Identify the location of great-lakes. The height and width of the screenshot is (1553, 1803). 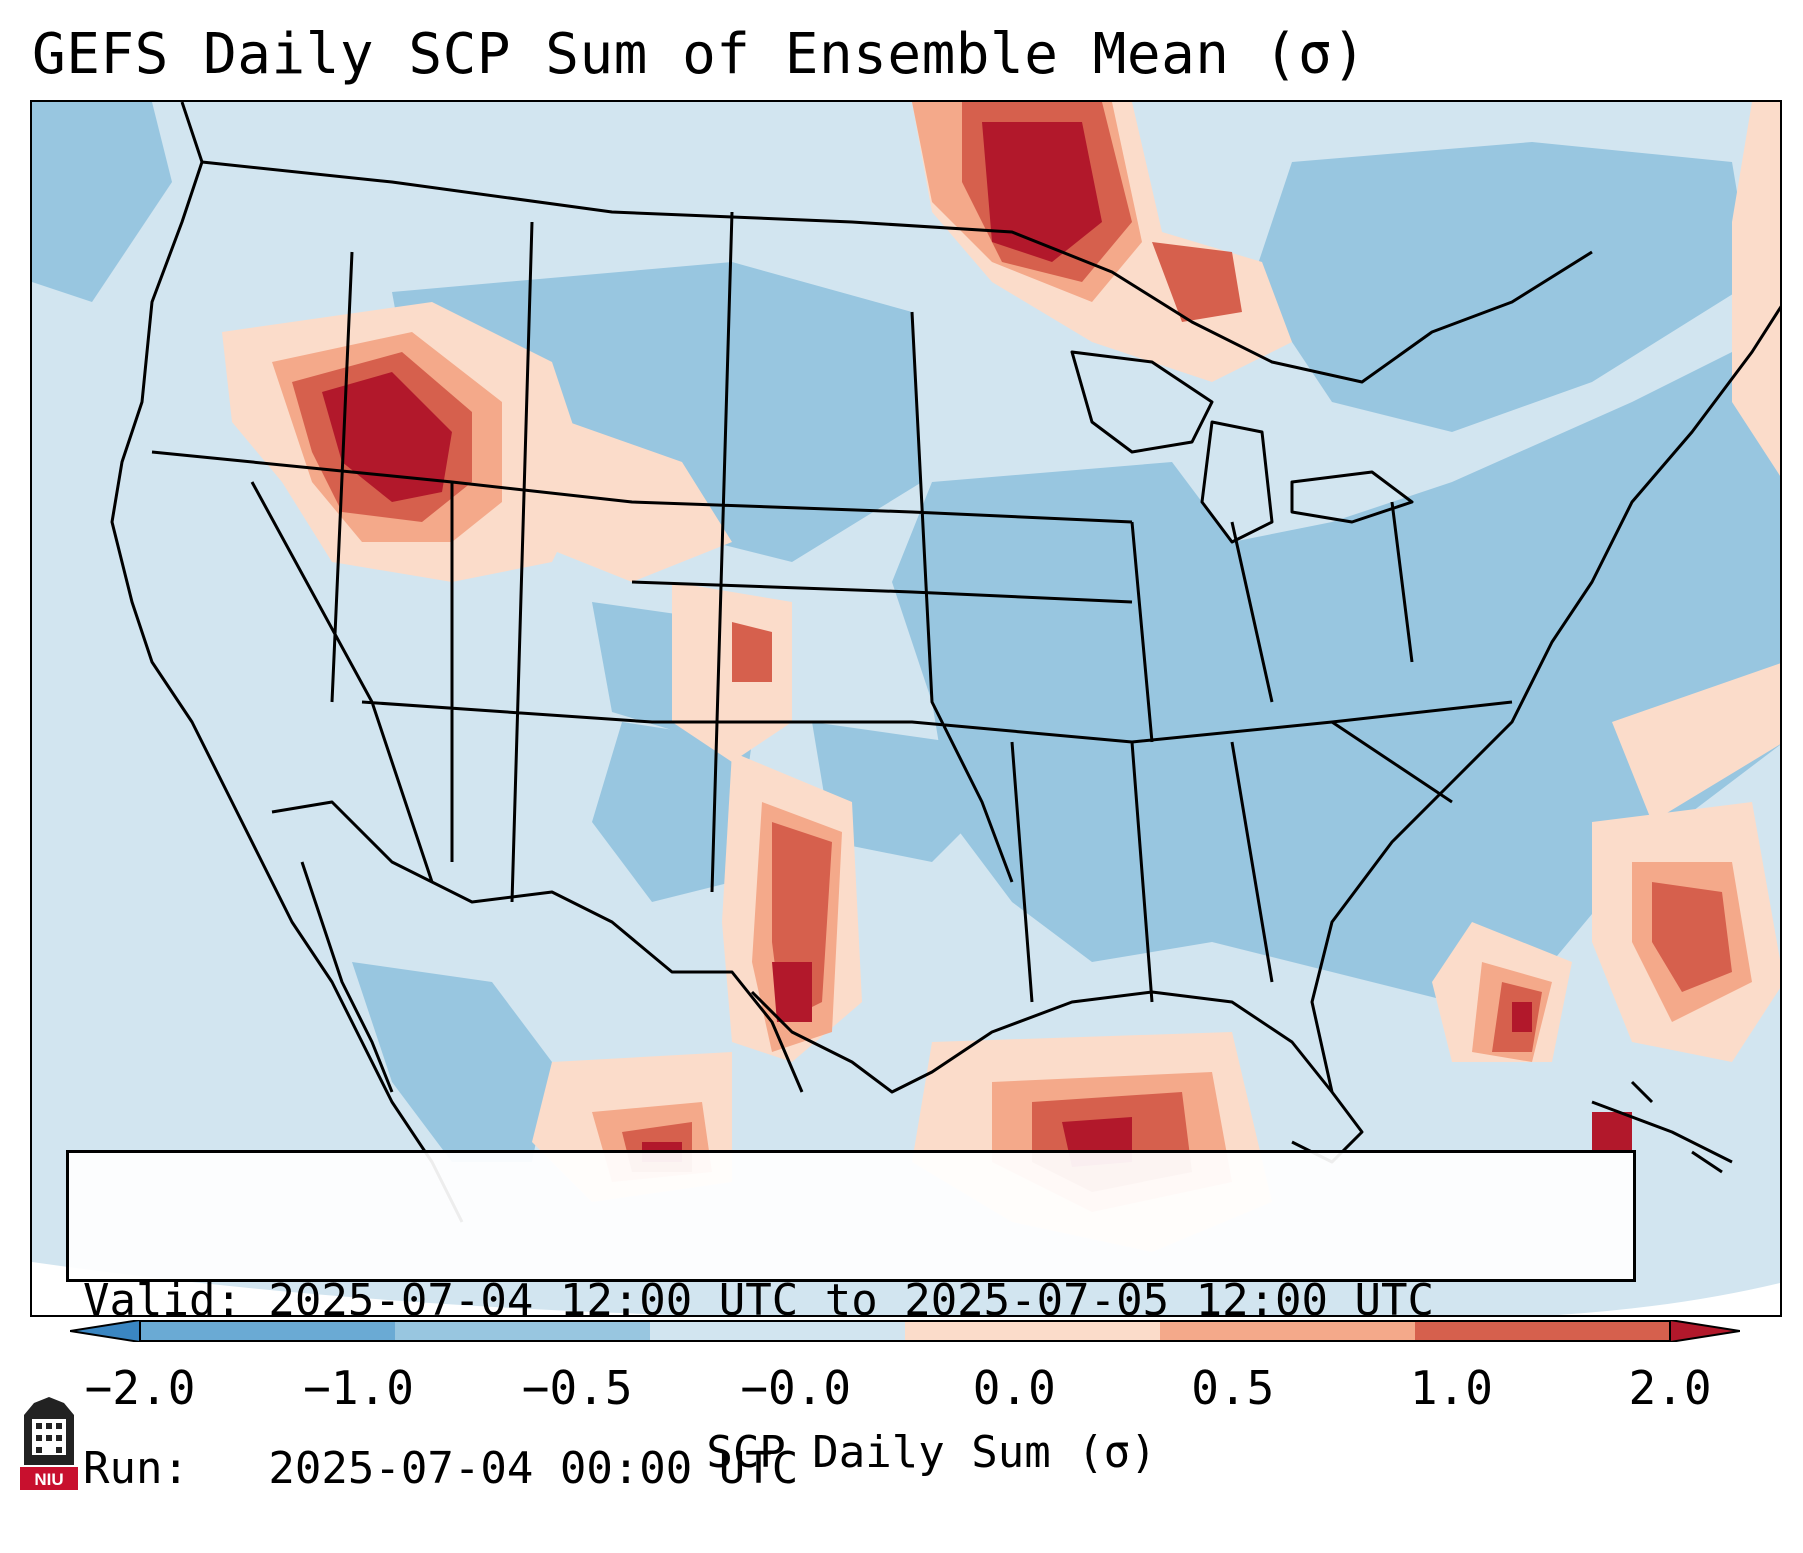
(1242, 447).